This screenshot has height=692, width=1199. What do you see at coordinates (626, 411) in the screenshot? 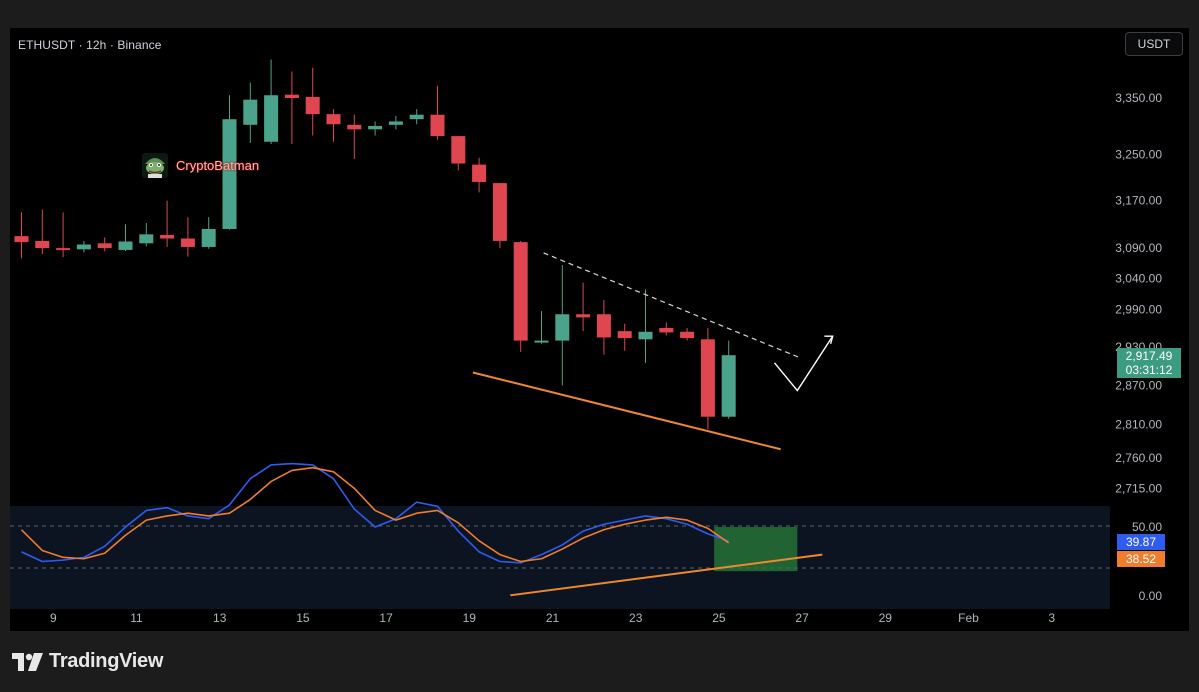
I see `lower-wedge-line` at bounding box center [626, 411].